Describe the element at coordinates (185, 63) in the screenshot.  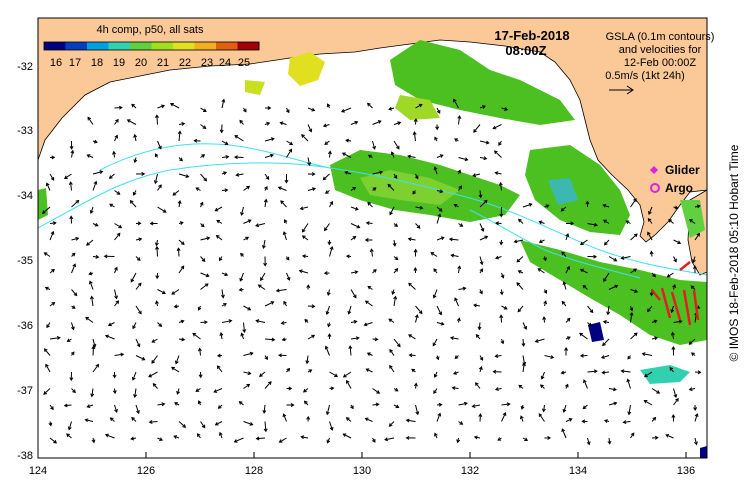
I see `colorbar-tick: 22` at that location.